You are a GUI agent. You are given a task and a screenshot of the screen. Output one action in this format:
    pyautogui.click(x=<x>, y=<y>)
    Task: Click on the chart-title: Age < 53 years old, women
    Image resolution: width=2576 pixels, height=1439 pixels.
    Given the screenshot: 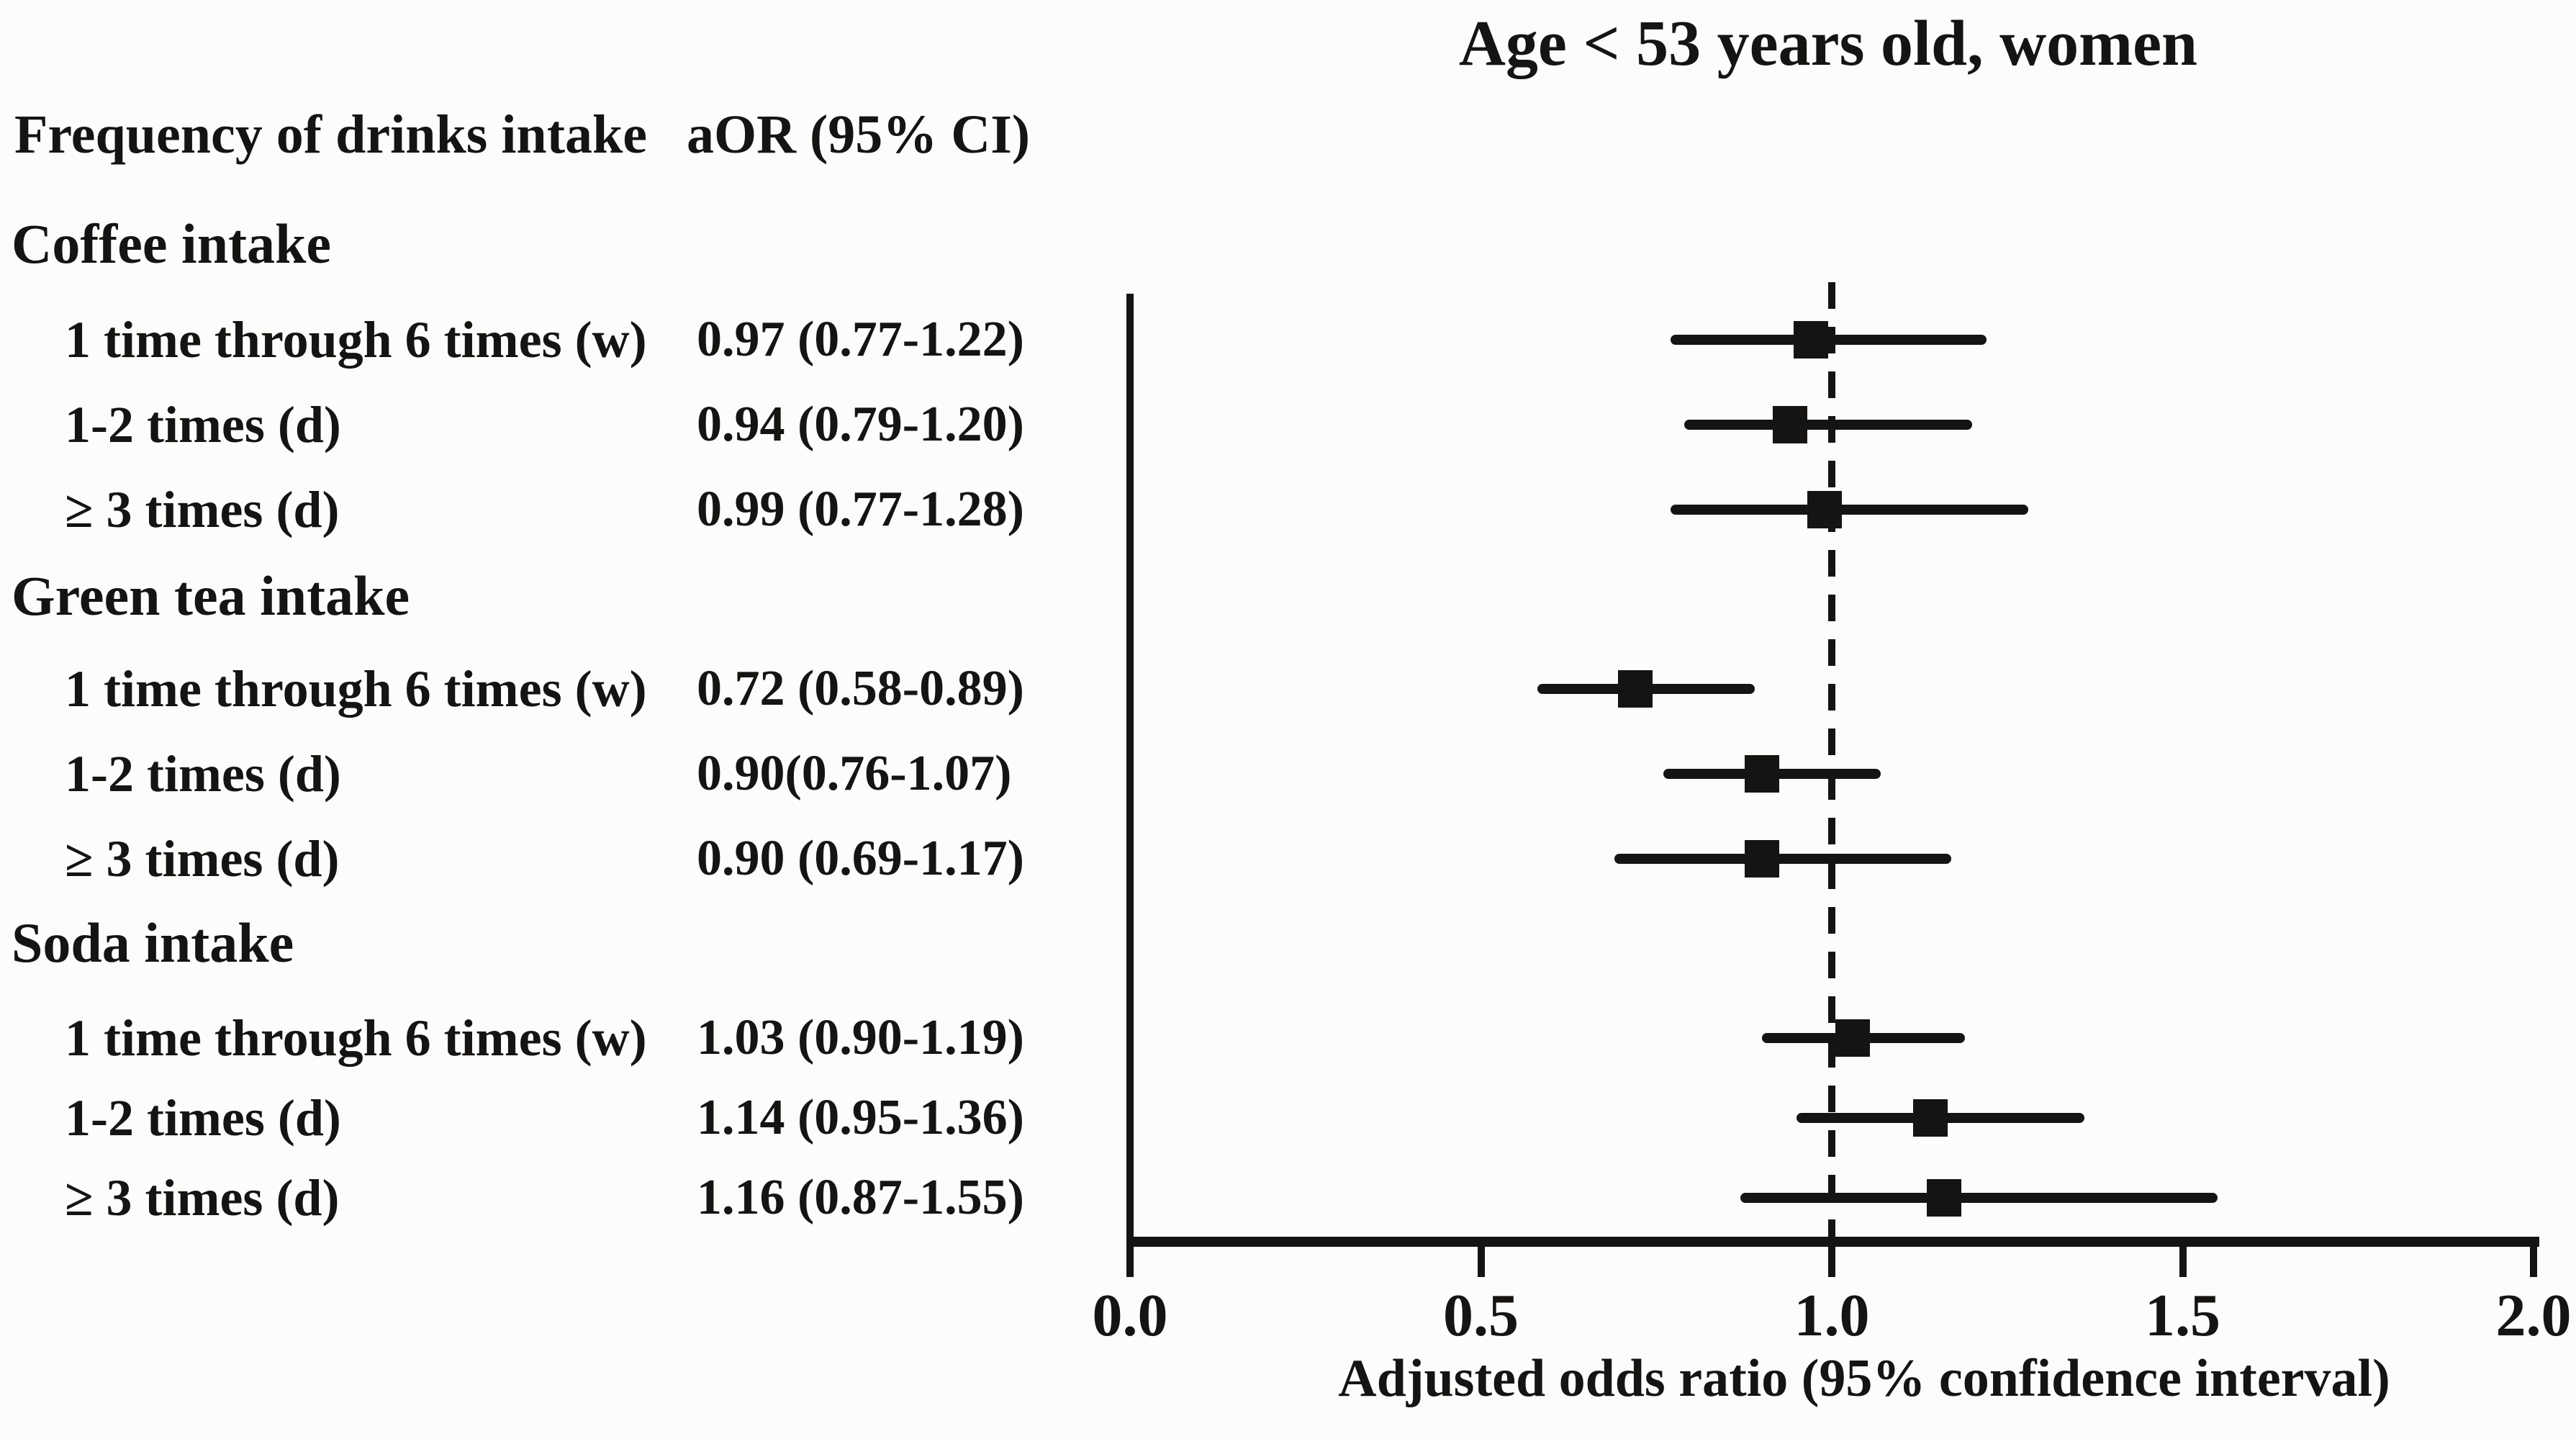 What is the action you would take?
    pyautogui.click(x=1828, y=43)
    